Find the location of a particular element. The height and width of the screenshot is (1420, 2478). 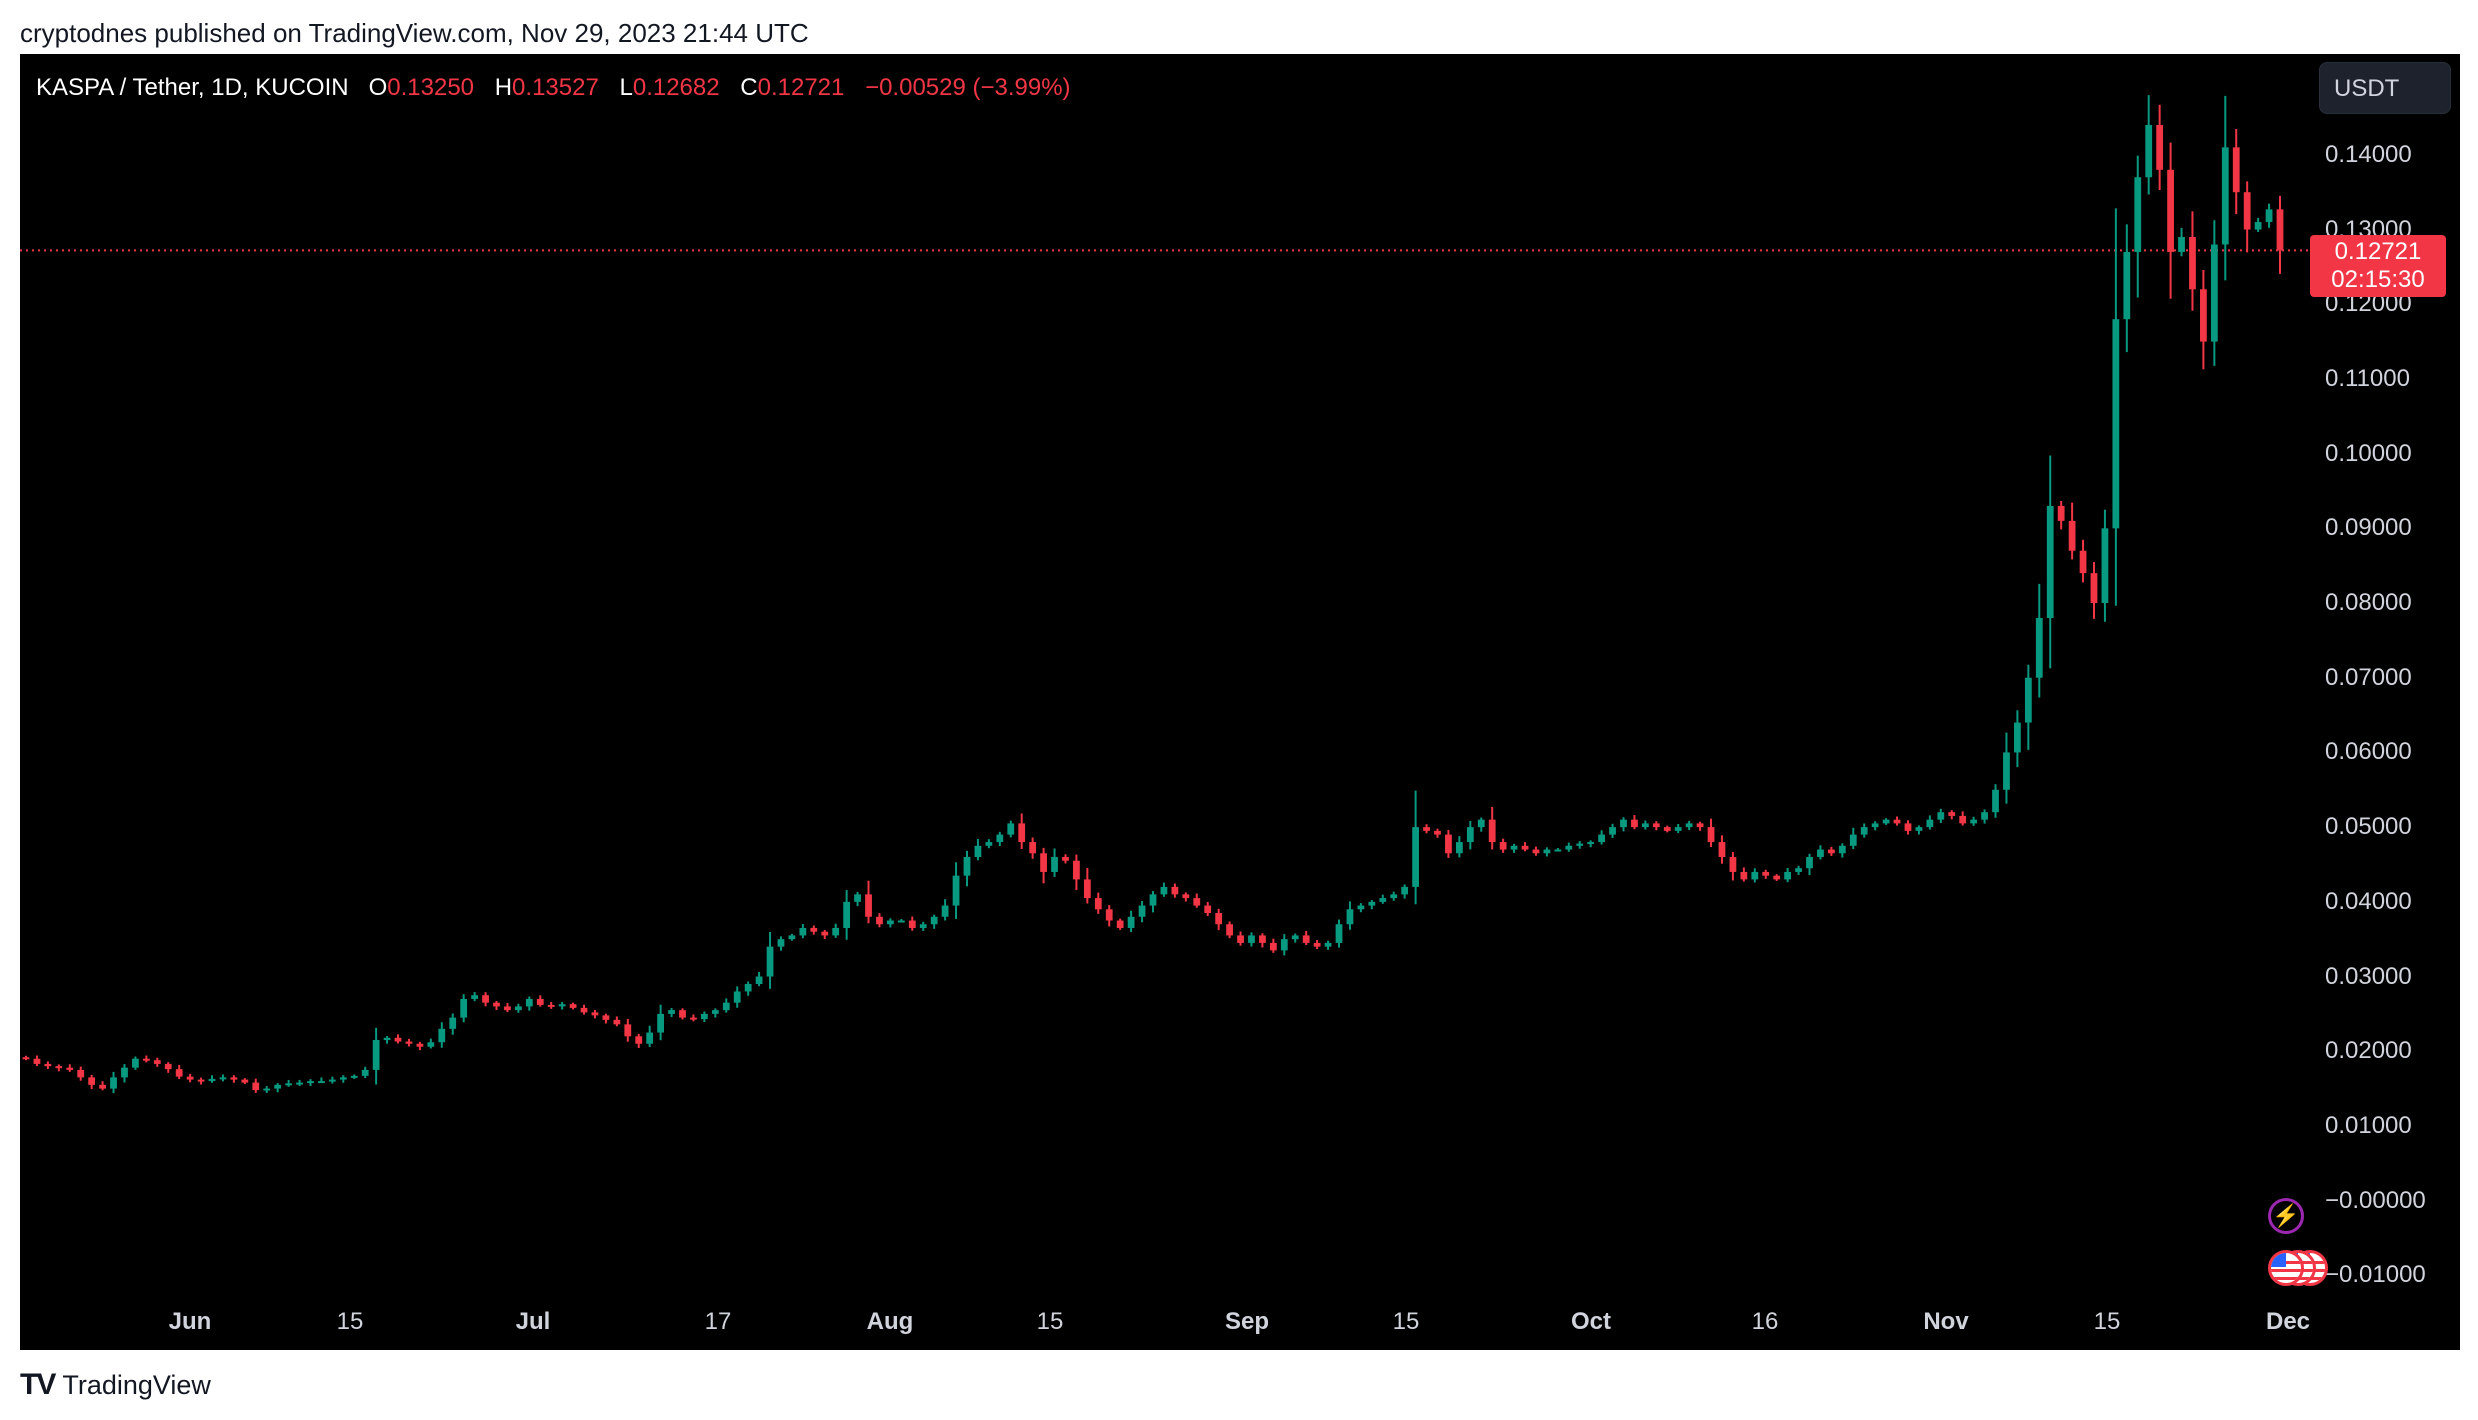

symbol-title: KASPA / Tether, 1D, KUCOIN is located at coordinates (192, 87).